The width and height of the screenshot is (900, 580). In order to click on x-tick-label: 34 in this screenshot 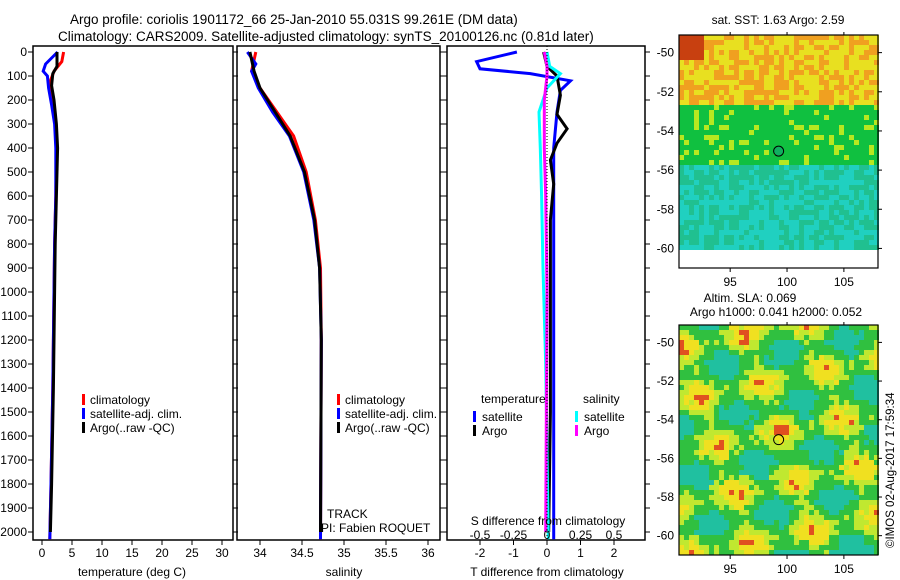, I will do `click(260, 553)`.